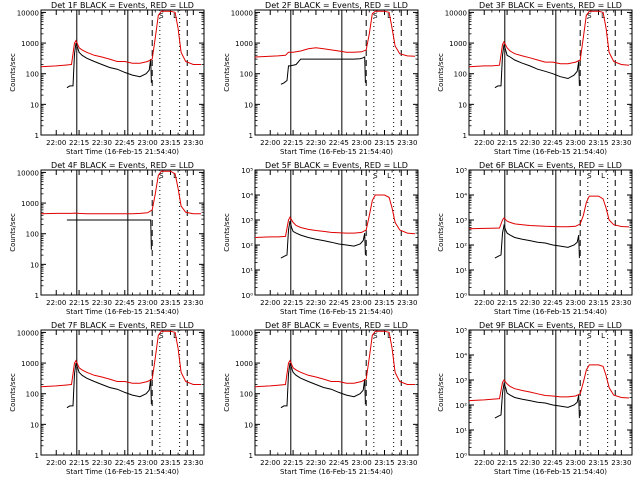 The image size is (640, 480). Describe the element at coordinates (550, 165) in the screenshot. I see `panel-title: Det 6F BLACK = Events, RED = LLD` at that location.